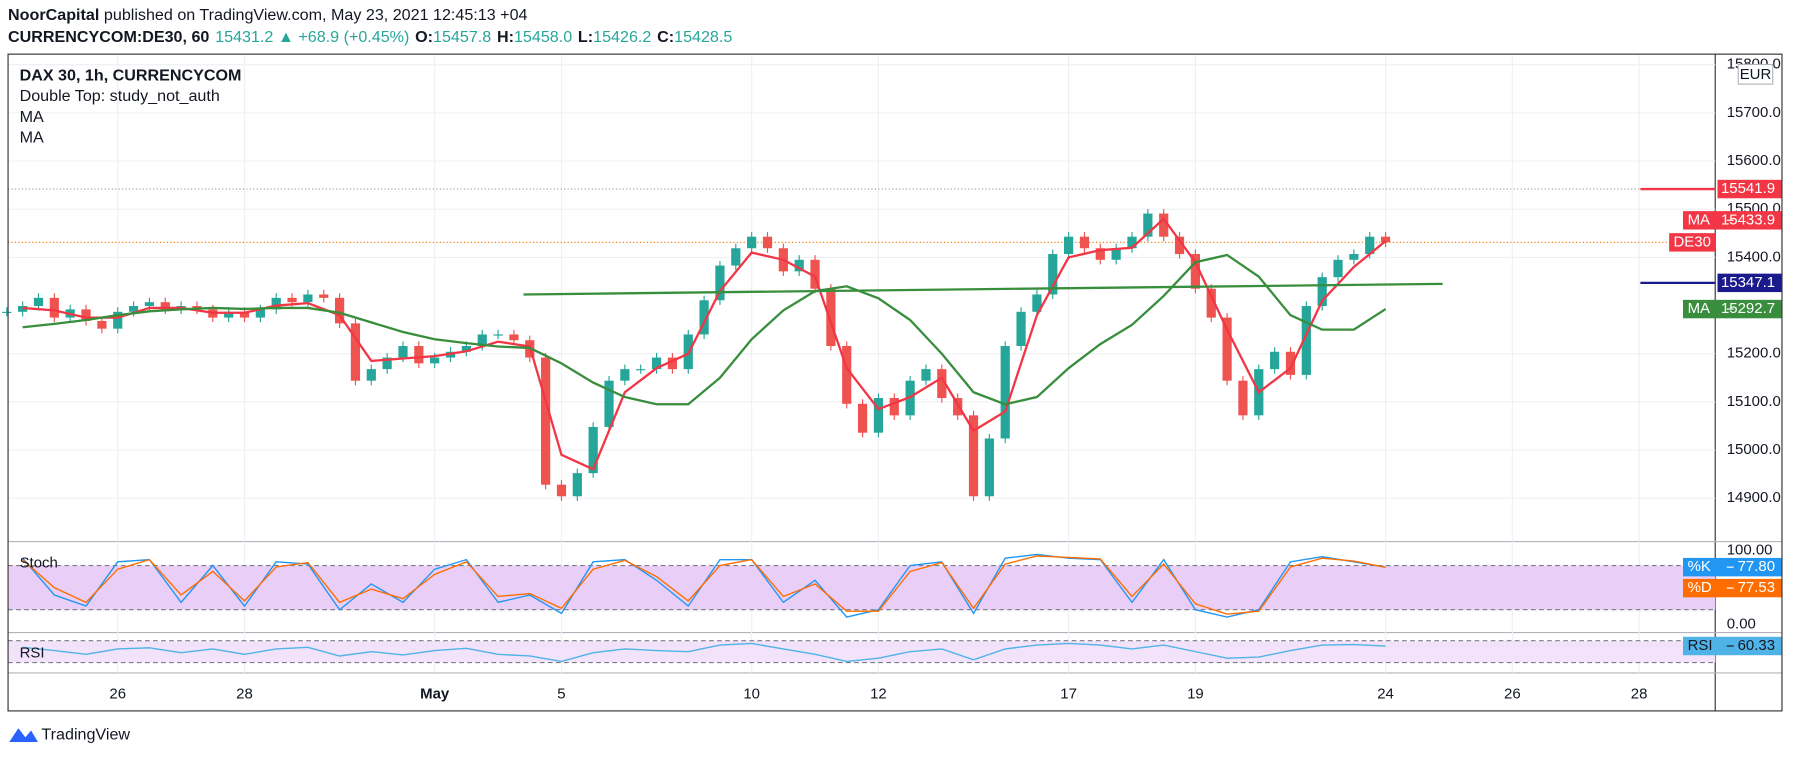  What do you see at coordinates (1385, 694) in the screenshot?
I see `x-tick-label: 24` at bounding box center [1385, 694].